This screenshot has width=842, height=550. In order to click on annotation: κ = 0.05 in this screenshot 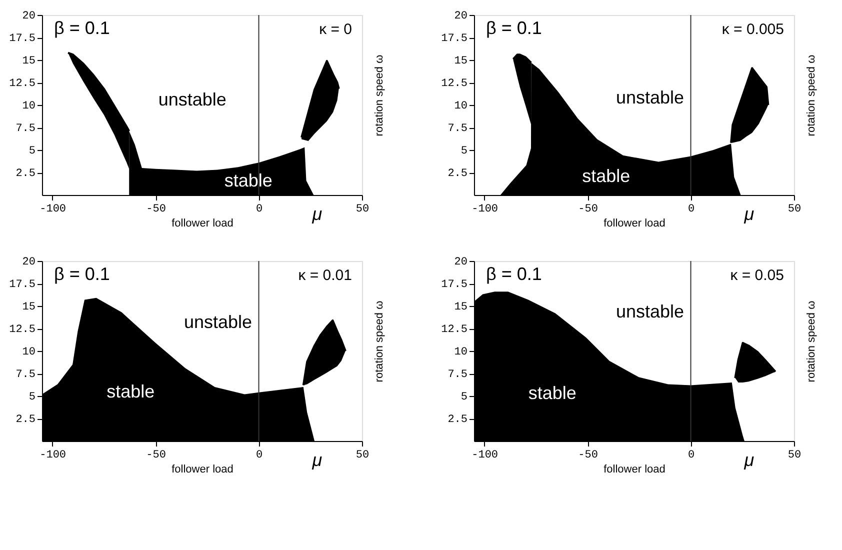, I will do `click(757, 275)`.